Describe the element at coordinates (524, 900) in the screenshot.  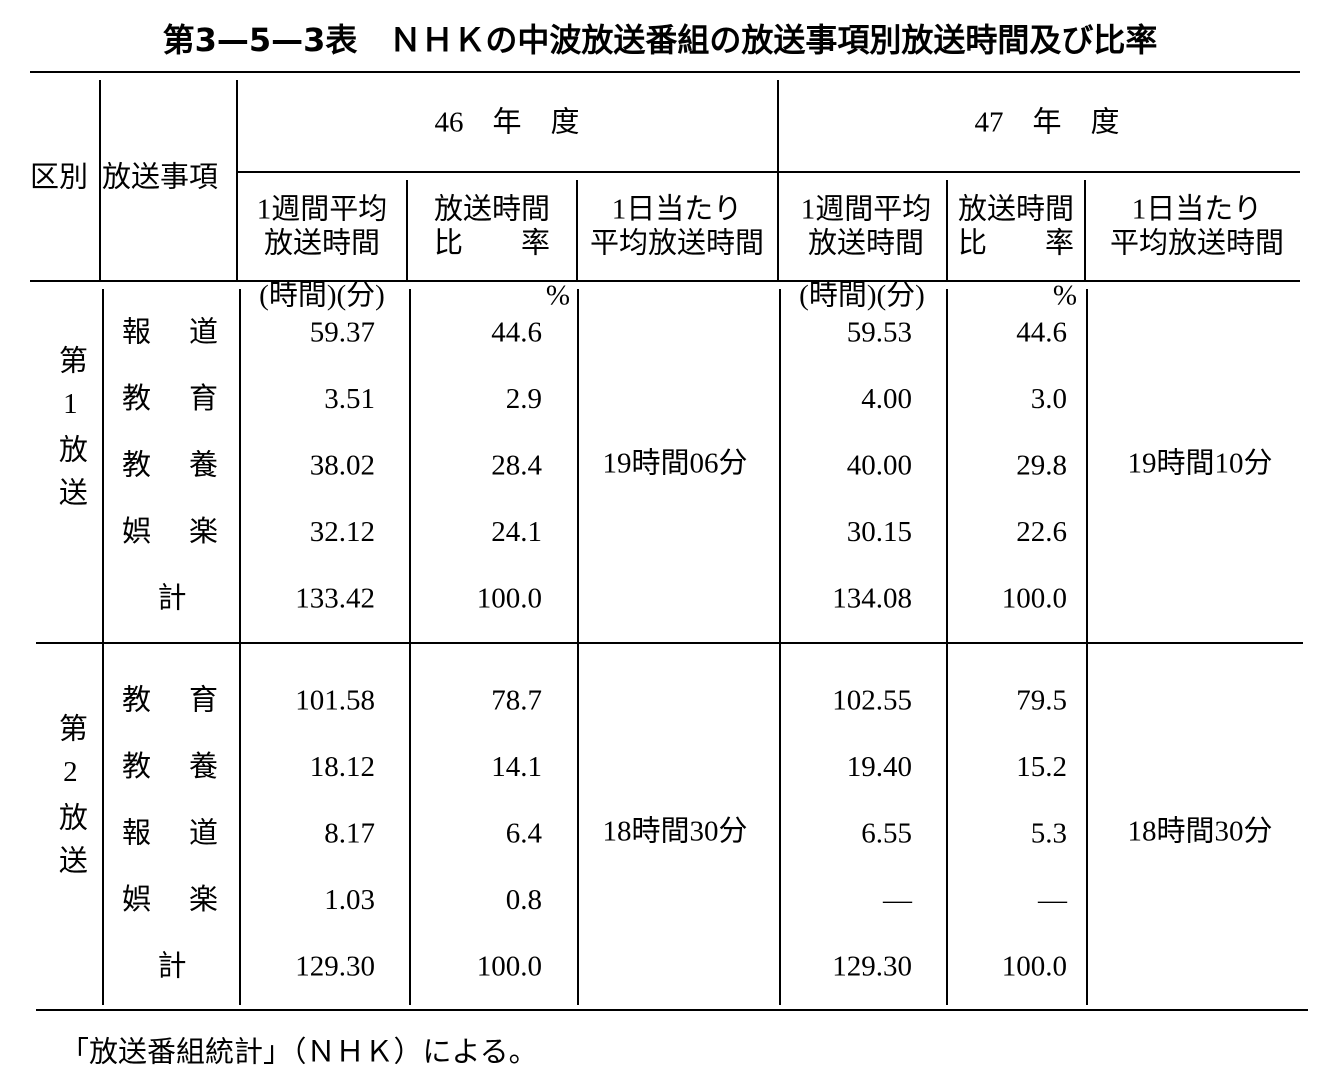
I see `cell-value: 0.8` at that location.